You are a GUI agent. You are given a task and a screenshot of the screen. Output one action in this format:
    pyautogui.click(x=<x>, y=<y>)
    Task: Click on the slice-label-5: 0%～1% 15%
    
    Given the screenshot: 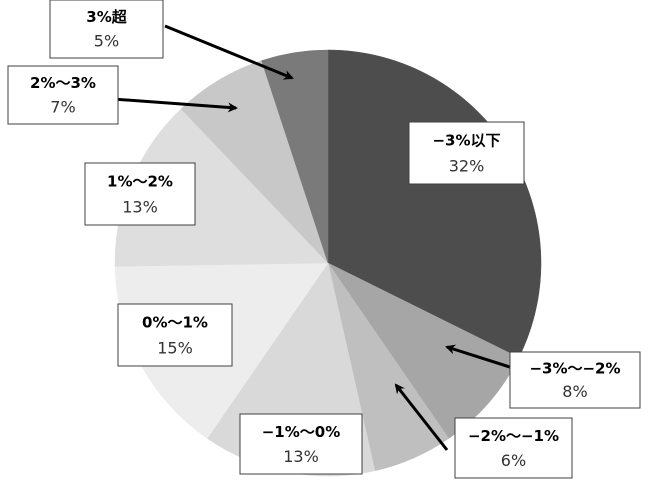 What is the action you would take?
    pyautogui.click(x=175, y=335)
    